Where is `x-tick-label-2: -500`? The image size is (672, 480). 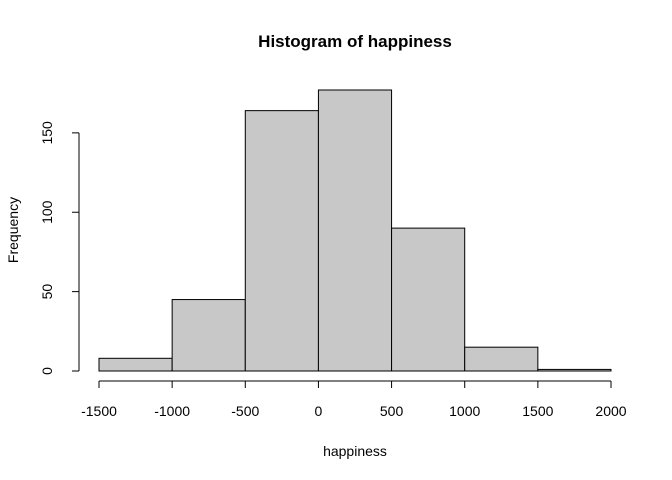
x-tick-label-2: -500 is located at coordinates (245, 411).